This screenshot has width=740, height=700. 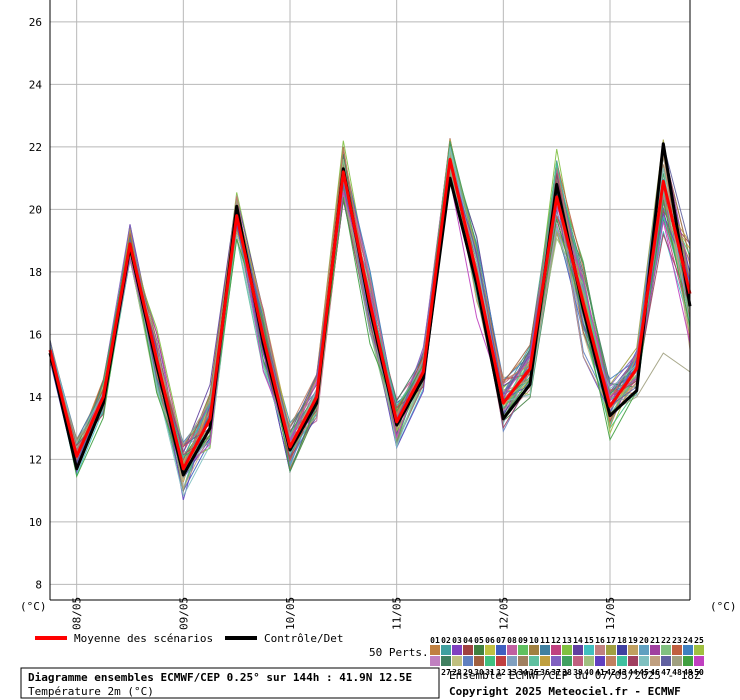 What do you see at coordinates (35, 334) in the screenshot?
I see `y-tick-label-16: 16` at bounding box center [35, 334].